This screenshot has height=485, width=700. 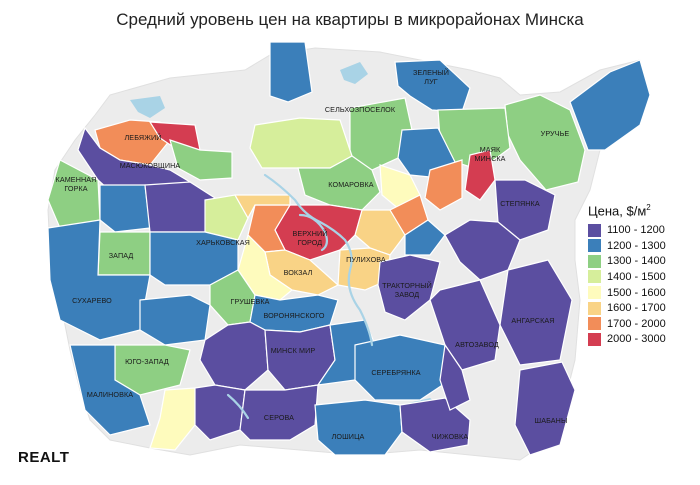 What do you see at coordinates (431, 77) in the screenshot?
I see `label-zeleny-lug: ЗЕЛЕНЫЙ ЛУГ` at bounding box center [431, 77].